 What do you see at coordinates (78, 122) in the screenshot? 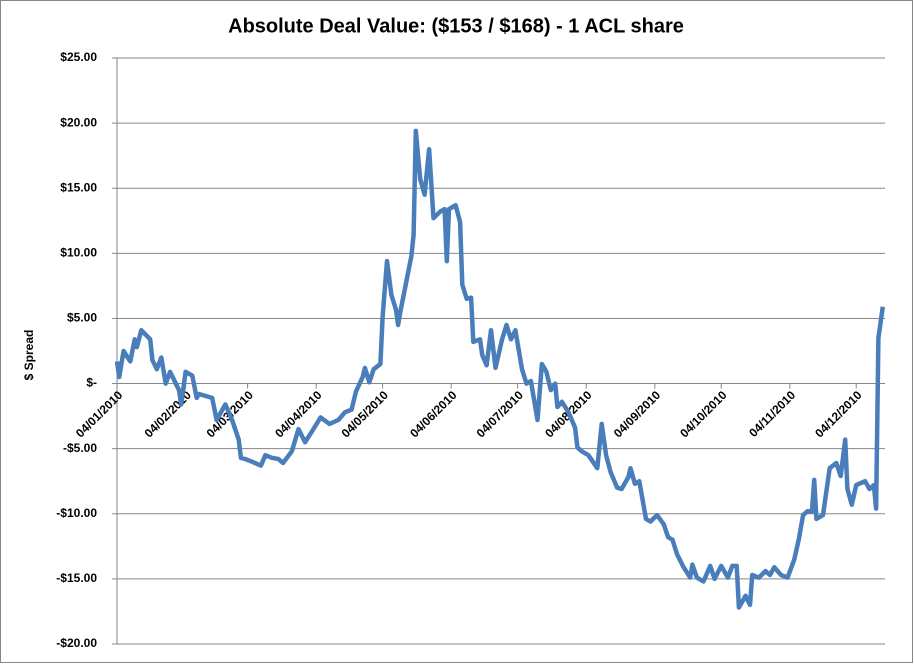
I see `y-tick-label: $20.00` at bounding box center [78, 122].